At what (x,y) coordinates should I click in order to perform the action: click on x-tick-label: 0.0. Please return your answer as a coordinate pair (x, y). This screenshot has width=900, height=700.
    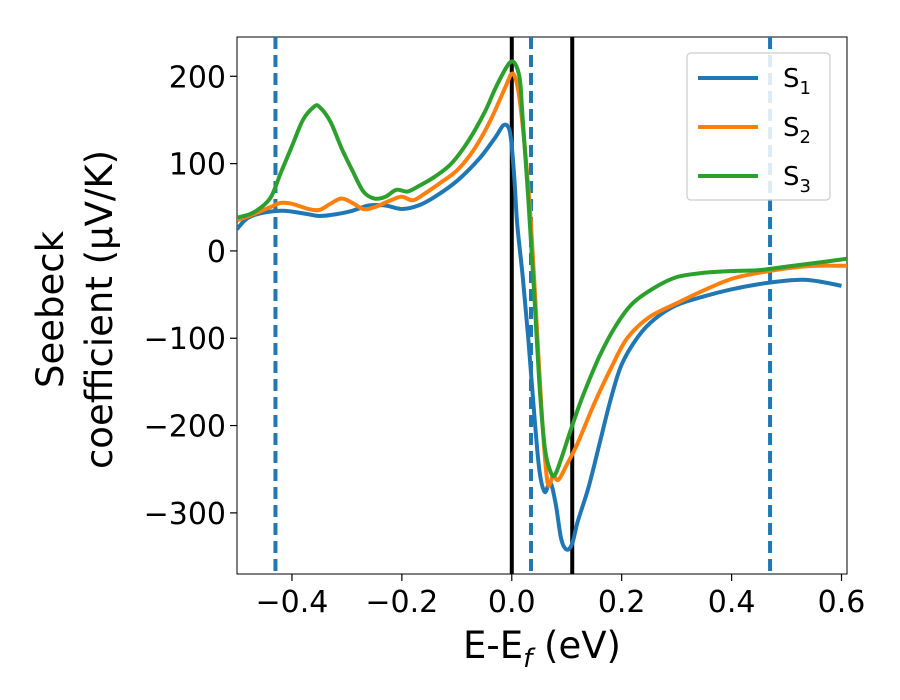
    Looking at the image, I should click on (512, 602).